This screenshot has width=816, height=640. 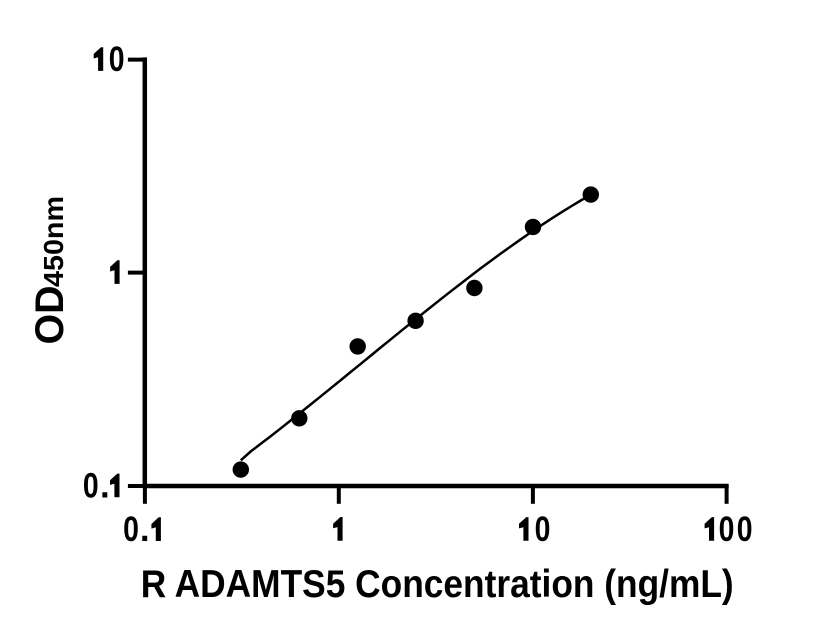 What do you see at coordinates (50, 315) in the screenshot?
I see `svg-text: OD` at bounding box center [50, 315].